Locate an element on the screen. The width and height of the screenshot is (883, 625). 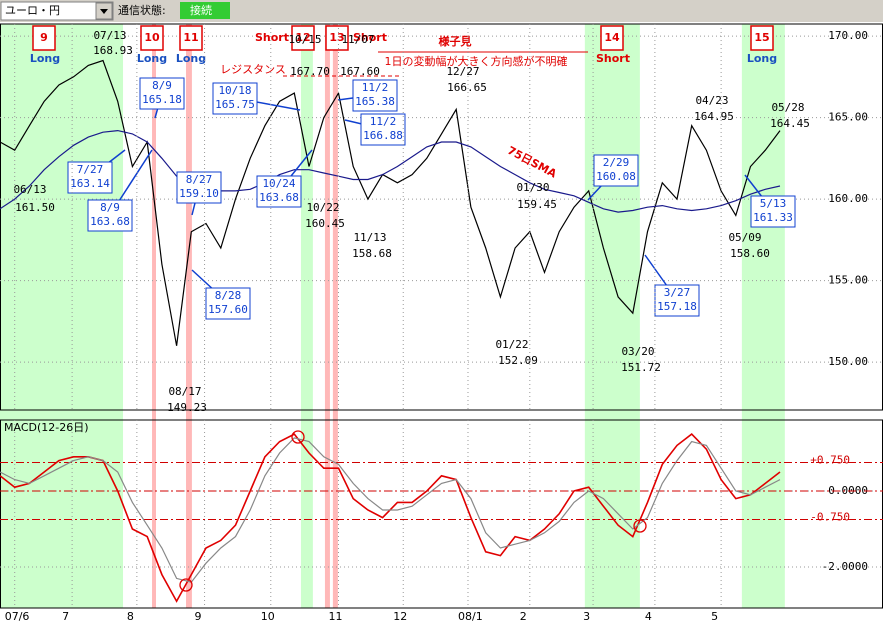
extreme-date: 10/22 is located at coordinates (322, 207).